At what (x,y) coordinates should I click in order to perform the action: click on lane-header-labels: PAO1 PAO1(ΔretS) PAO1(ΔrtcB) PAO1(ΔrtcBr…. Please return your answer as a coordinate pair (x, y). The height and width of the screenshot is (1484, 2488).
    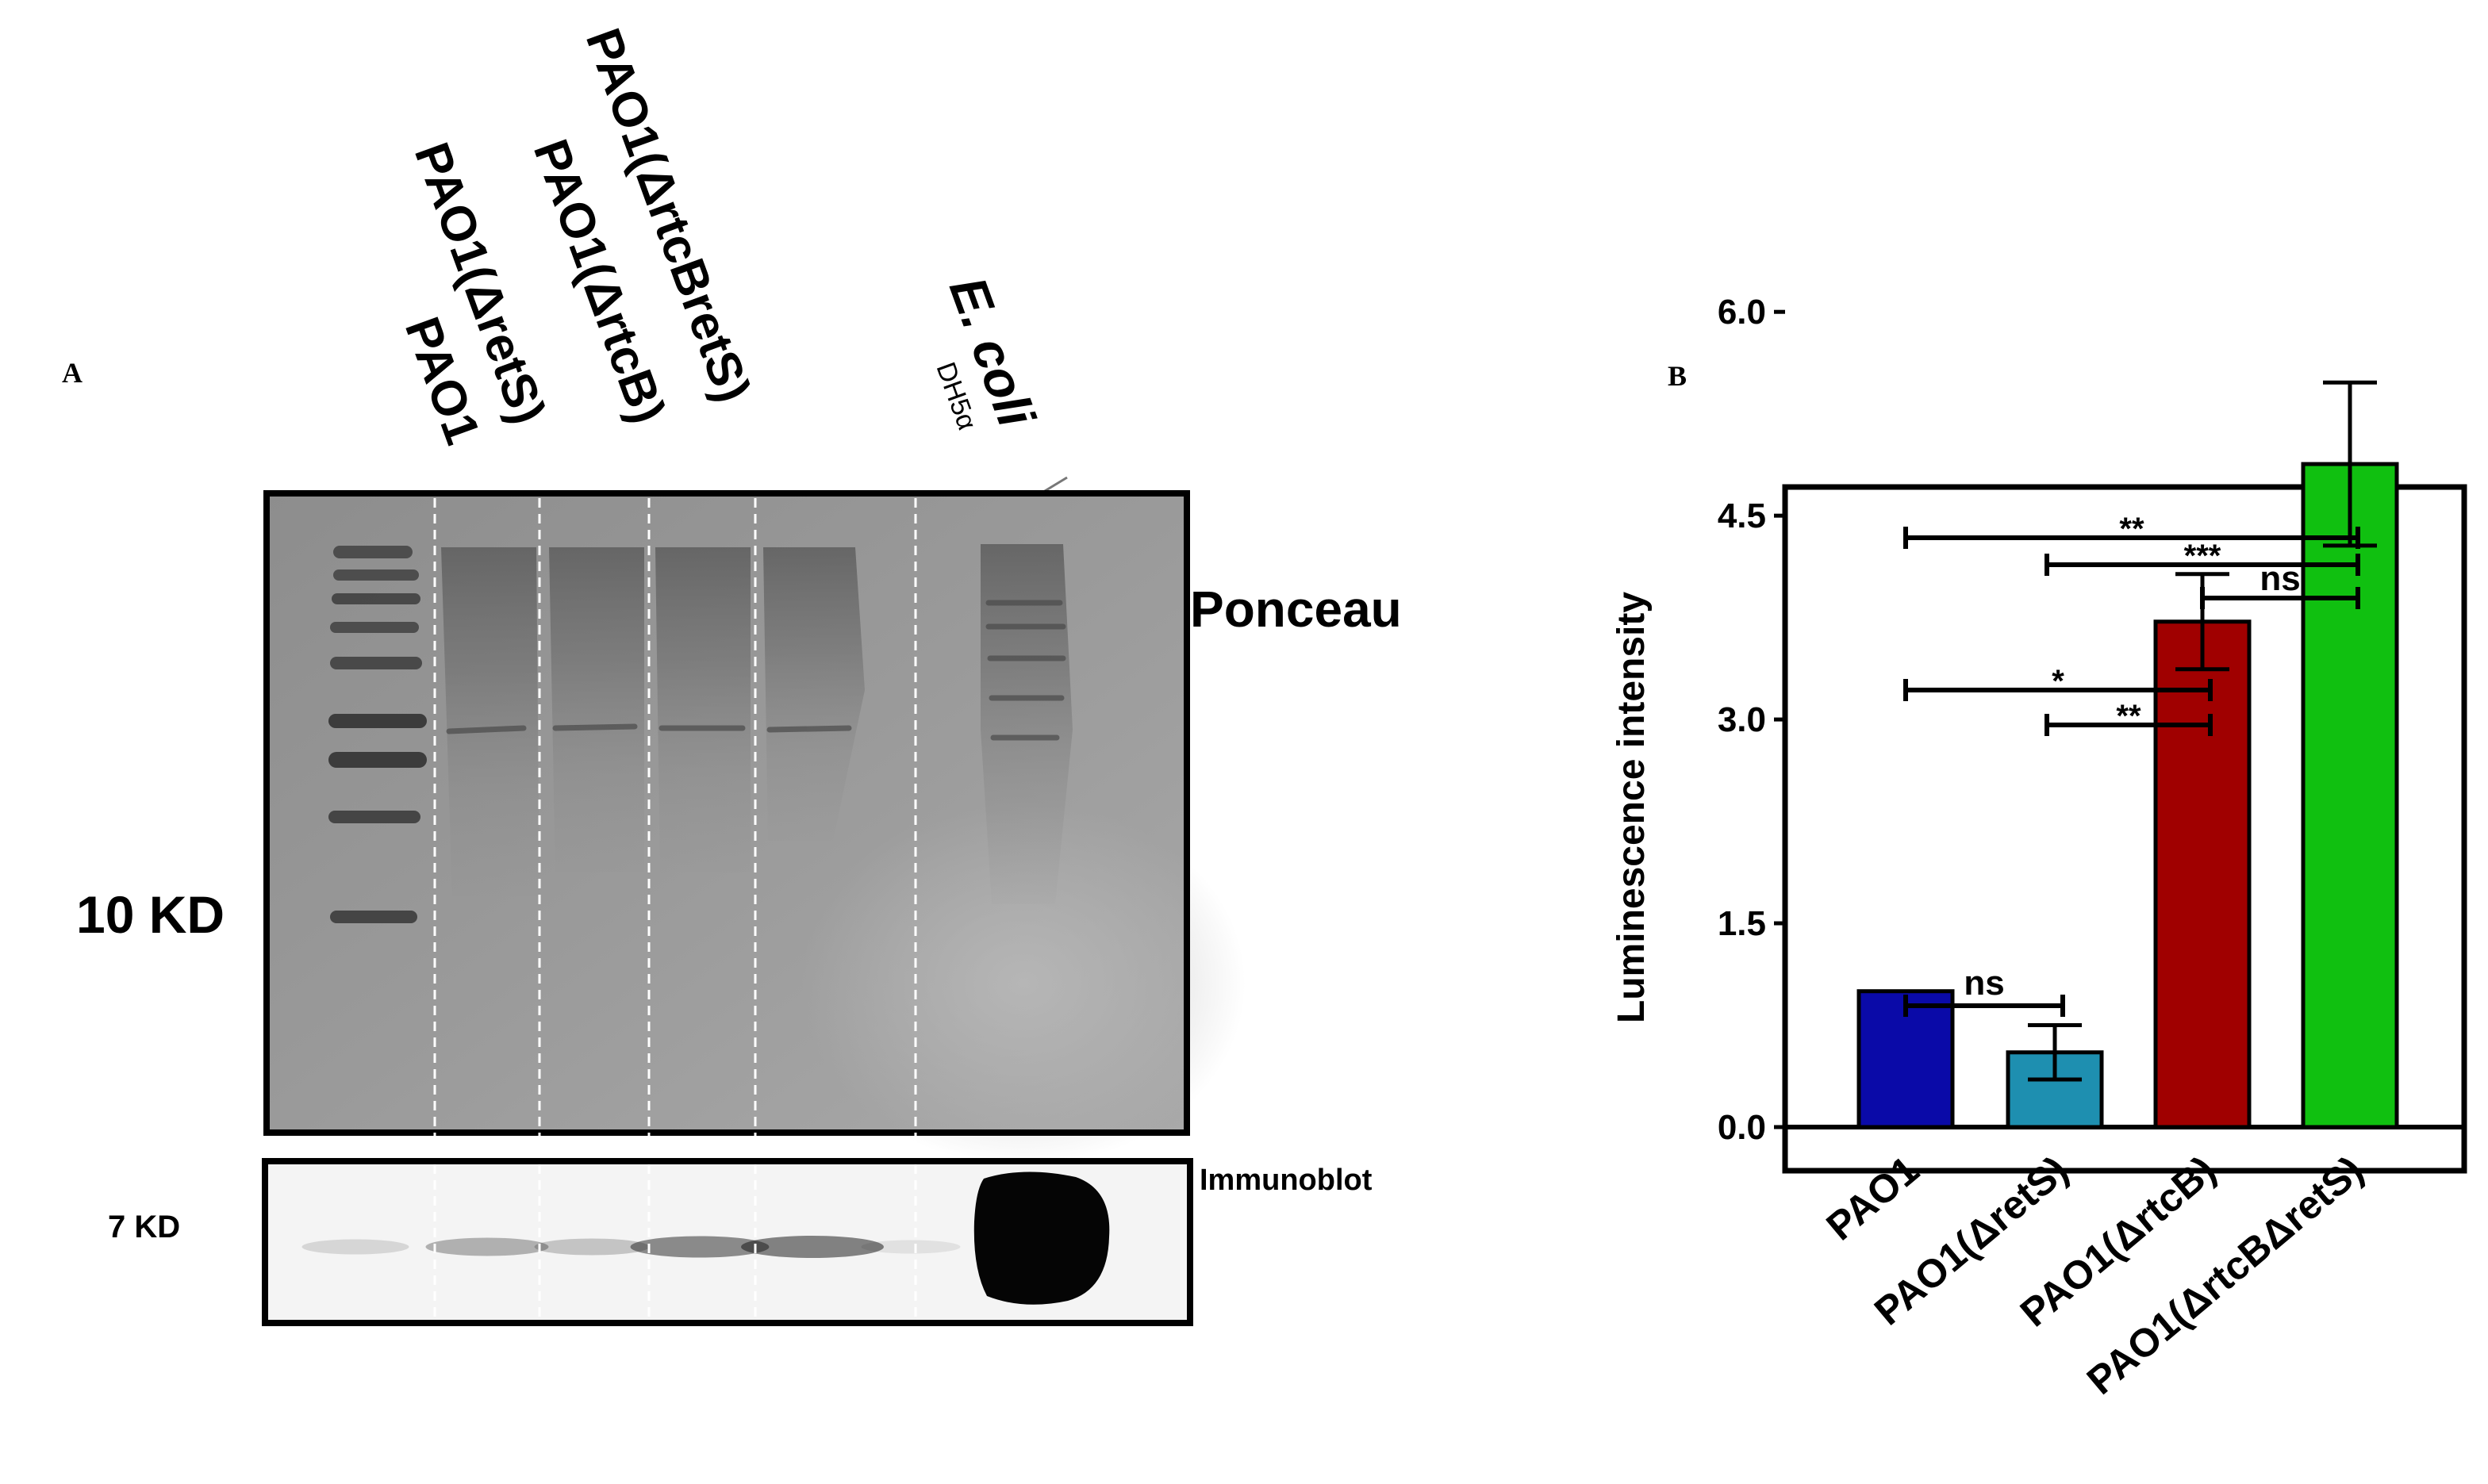
    Looking at the image, I should click on (721, 236).